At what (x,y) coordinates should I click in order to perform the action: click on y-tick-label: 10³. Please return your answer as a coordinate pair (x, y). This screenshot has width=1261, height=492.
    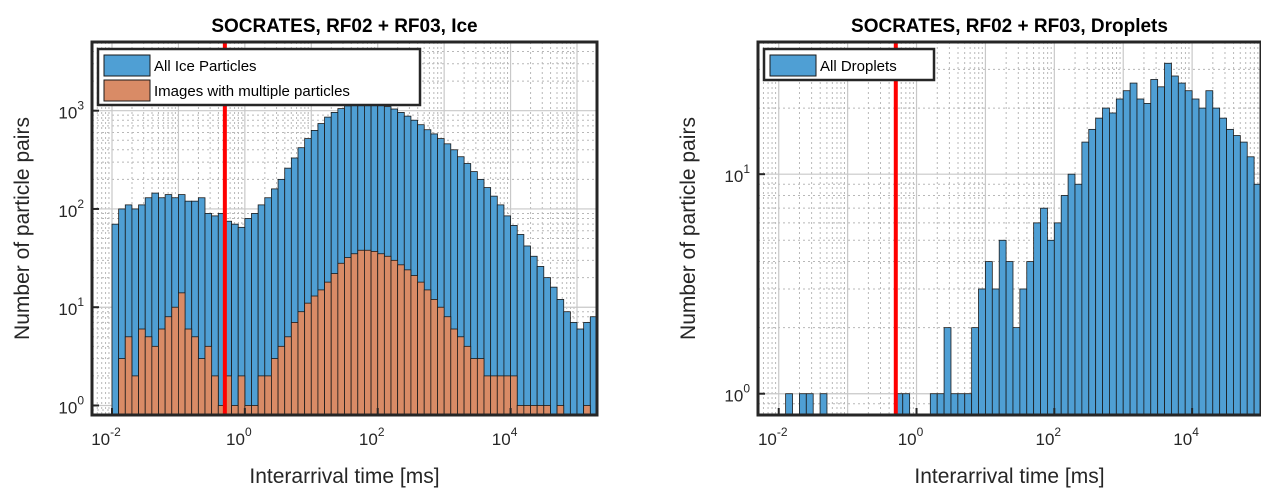
    Looking at the image, I should click on (71, 111).